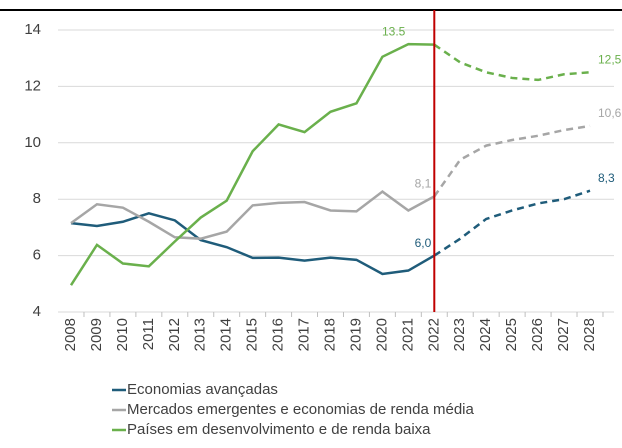 The image size is (622, 448). I want to click on x-tick-label: 2028, so click(589, 334).